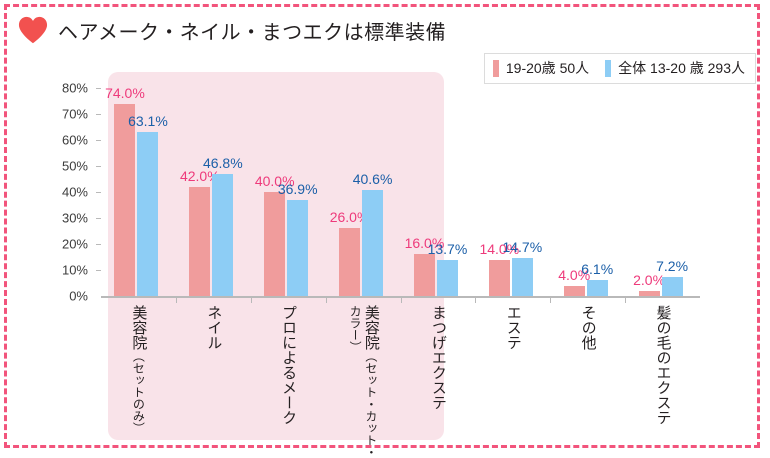 This screenshot has height=458, width=770. I want to click on x-axis-category-label: 髪の毛のエクステ, so click(663, 365).